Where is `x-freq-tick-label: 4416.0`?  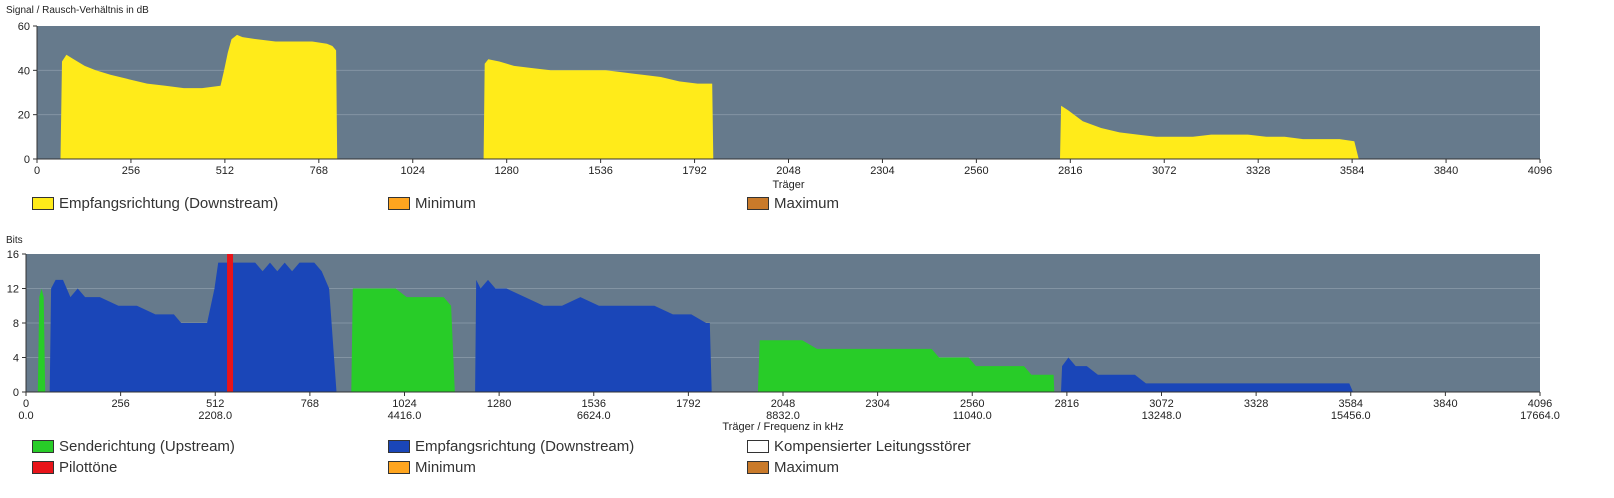
x-freq-tick-label: 4416.0 is located at coordinates (405, 416).